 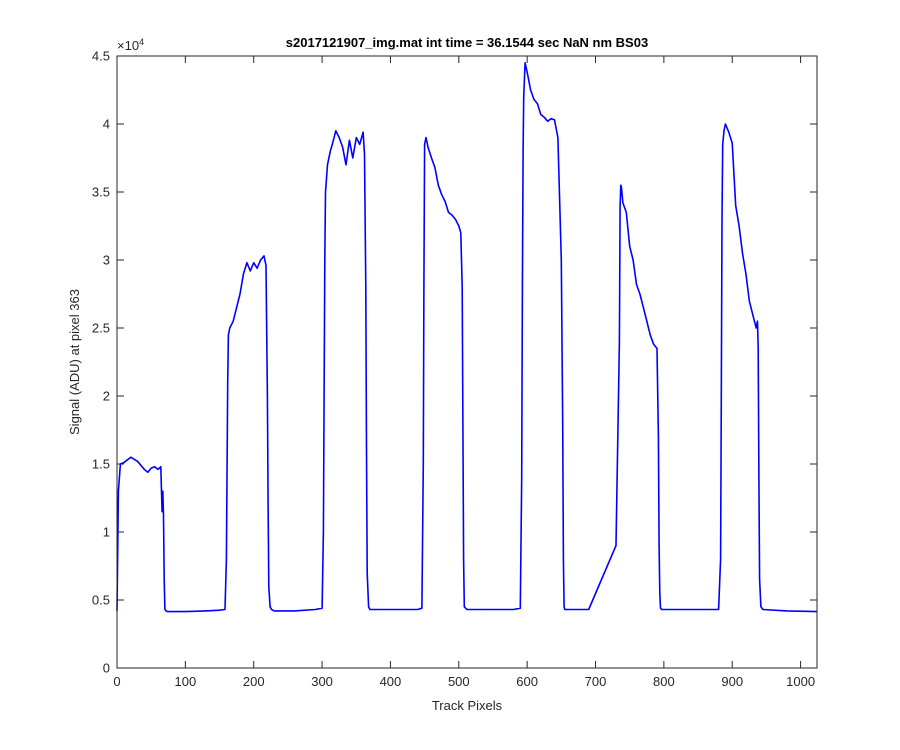 I want to click on y-tick-label: 2.5, so click(x=101, y=328).